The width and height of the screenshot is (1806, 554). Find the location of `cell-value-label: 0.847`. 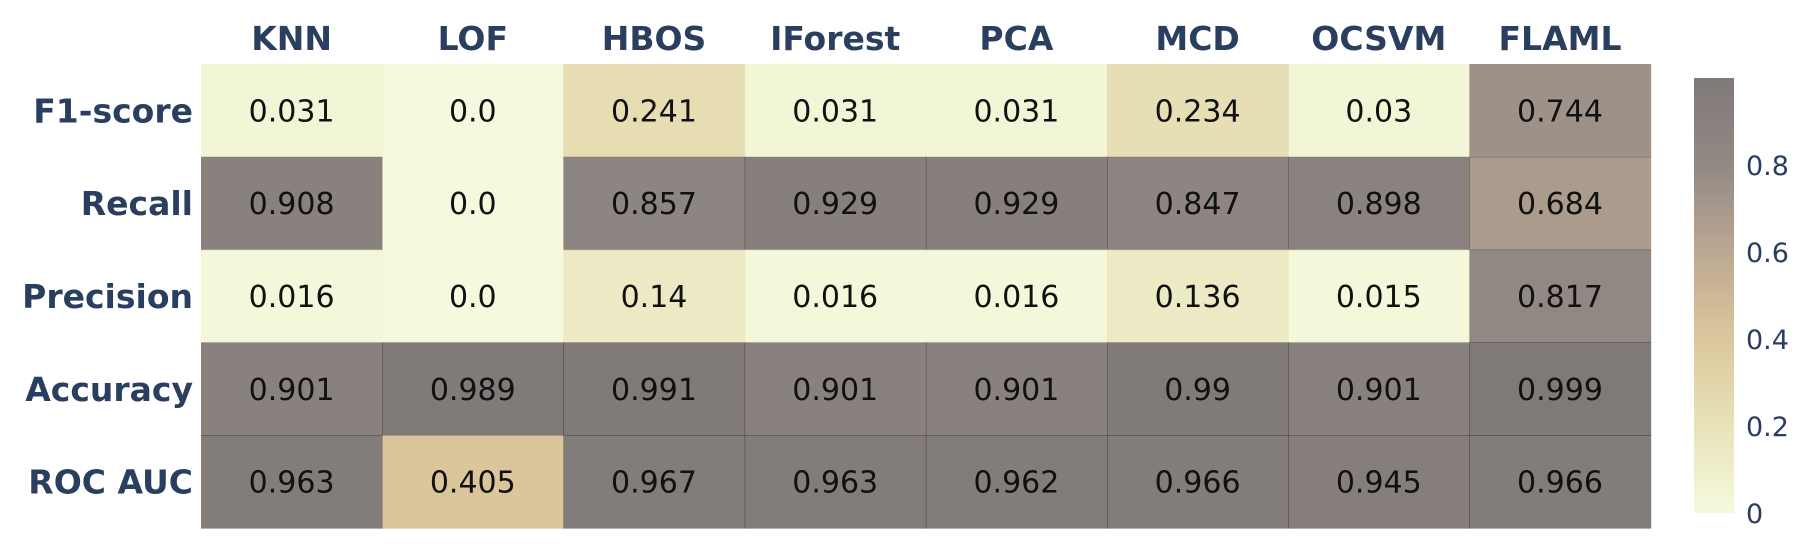

cell-value-label: 0.847 is located at coordinates (1198, 204).